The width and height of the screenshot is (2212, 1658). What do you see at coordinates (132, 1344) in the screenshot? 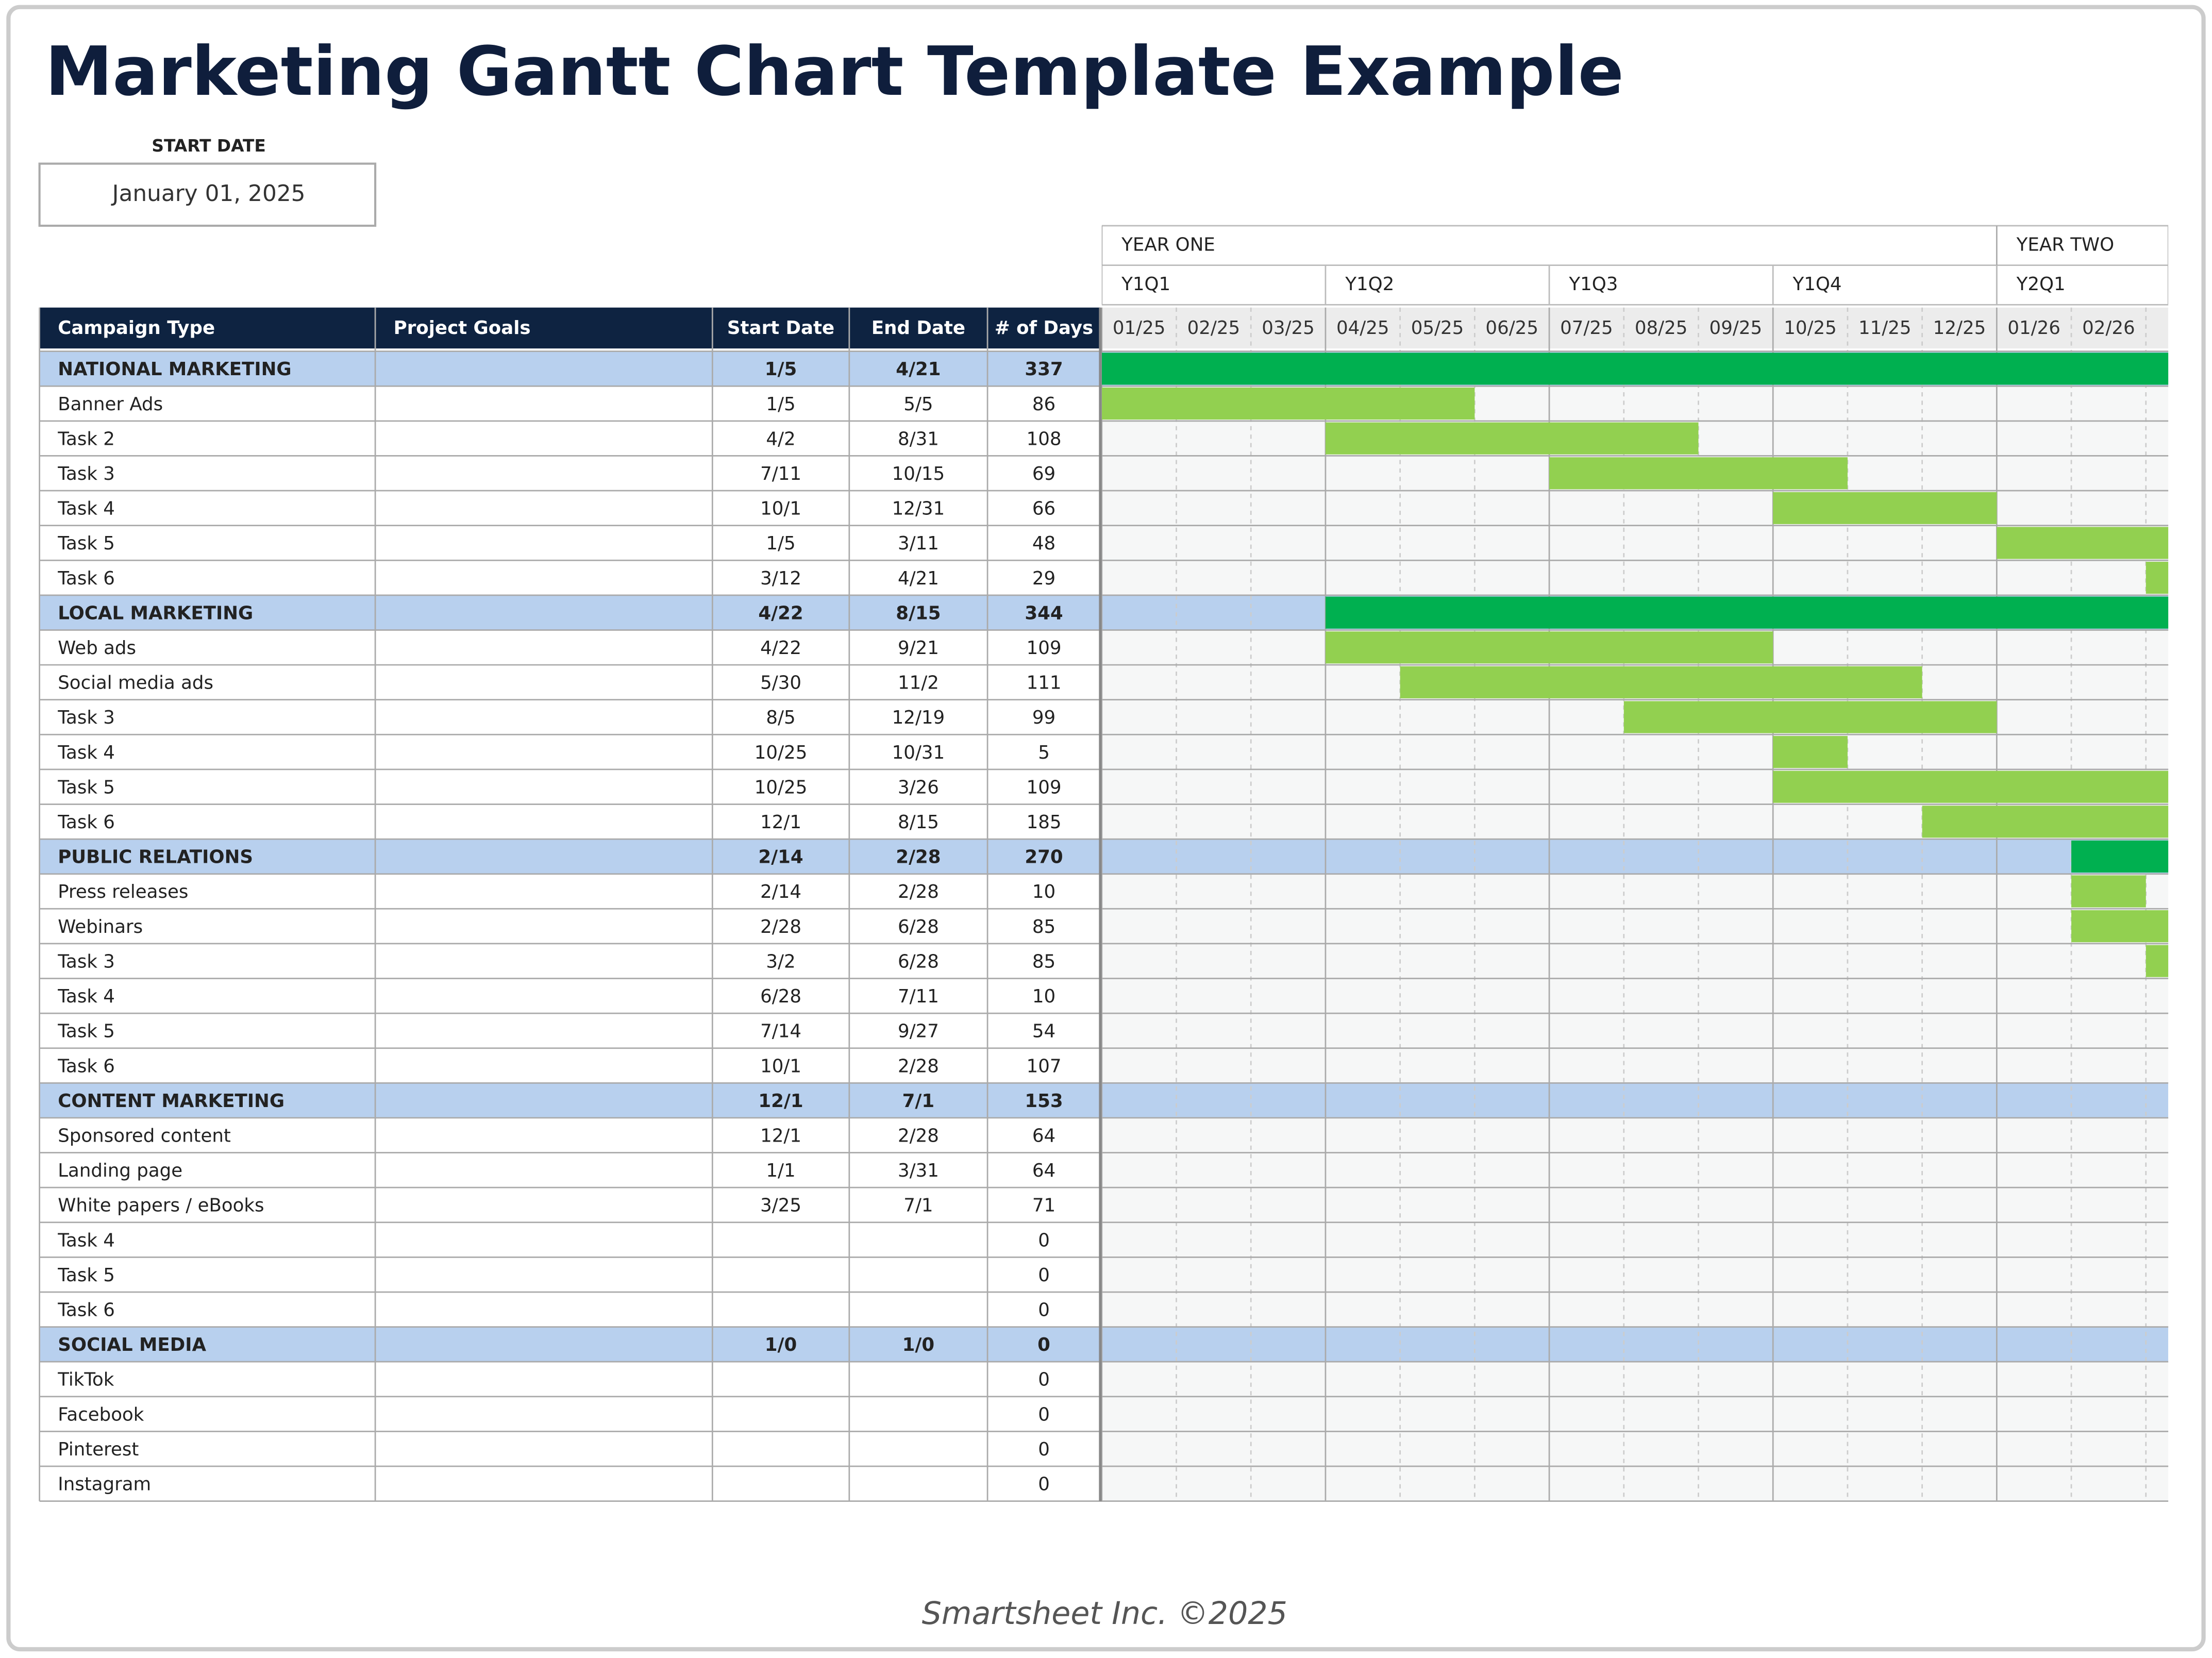
I see `row-name: SOCIAL MEDIA` at bounding box center [132, 1344].